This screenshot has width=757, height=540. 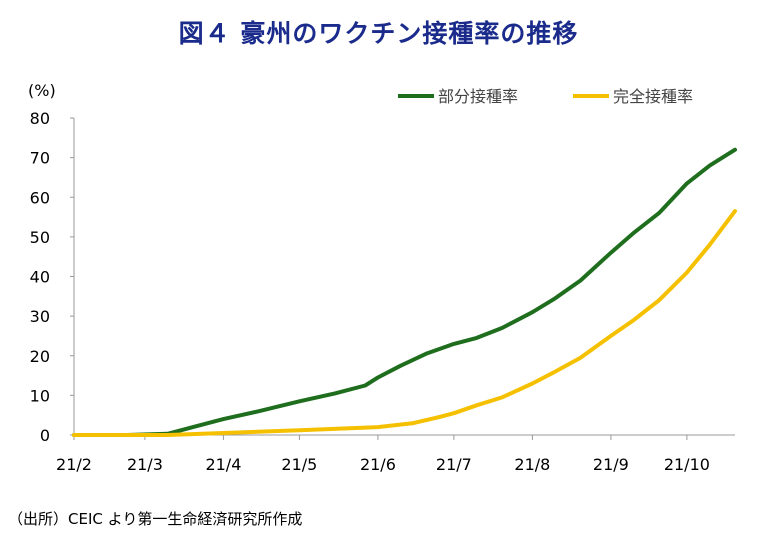 I want to click on x-tick-label: 21/8, so click(x=532, y=464).